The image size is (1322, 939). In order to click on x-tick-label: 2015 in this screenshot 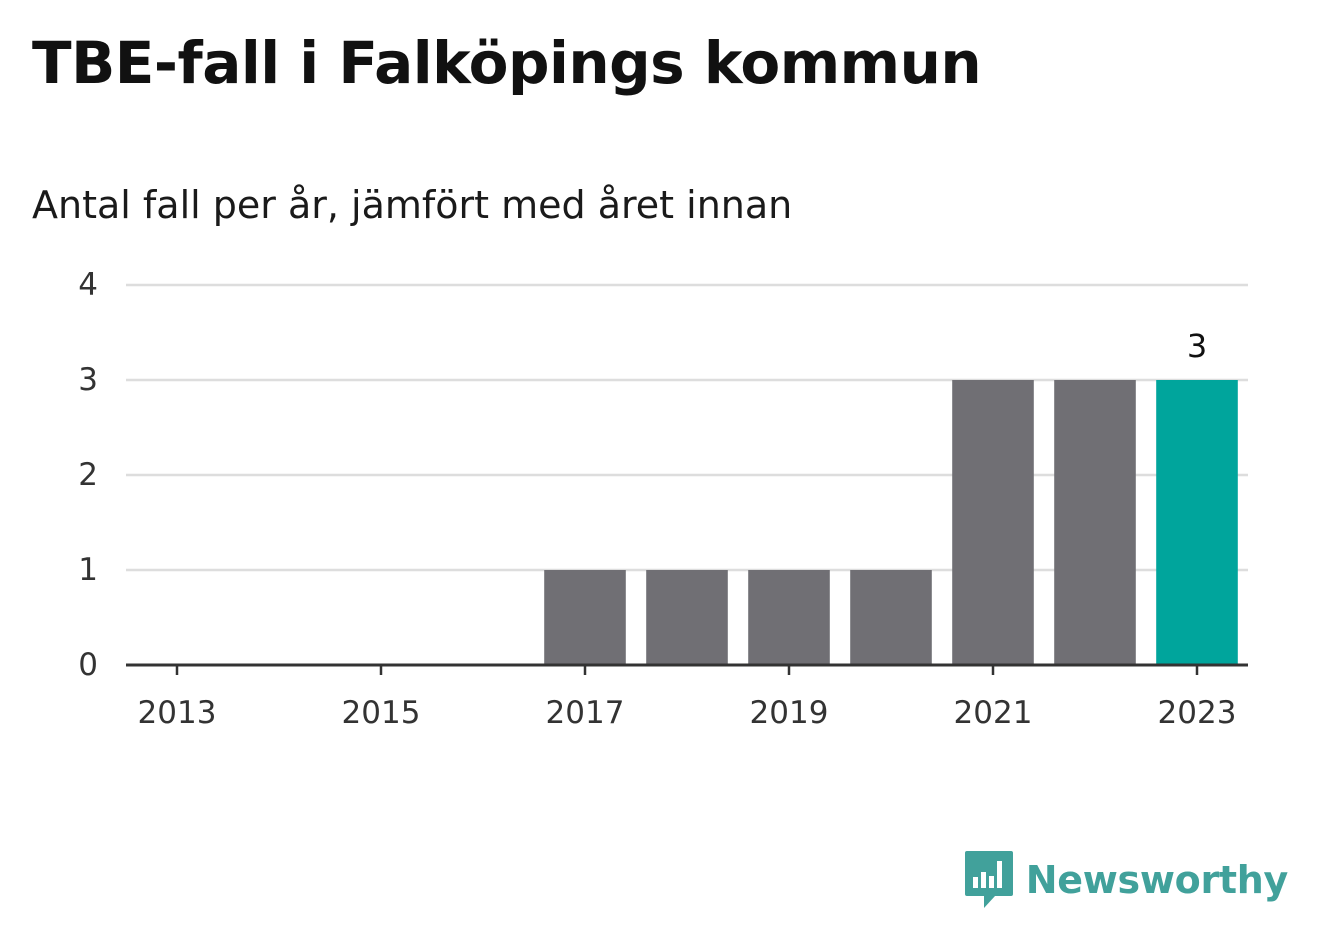, I will do `click(381, 713)`.